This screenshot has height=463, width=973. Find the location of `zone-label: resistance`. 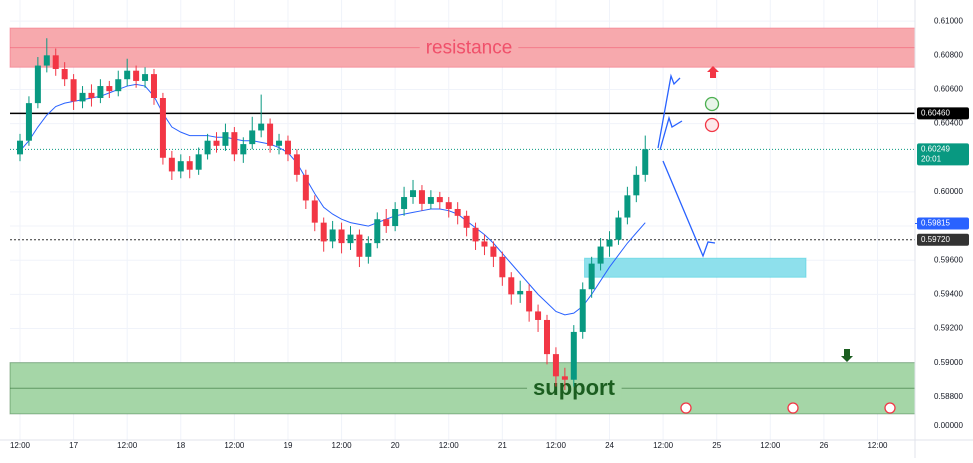

zone-label: resistance is located at coordinates (469, 48).